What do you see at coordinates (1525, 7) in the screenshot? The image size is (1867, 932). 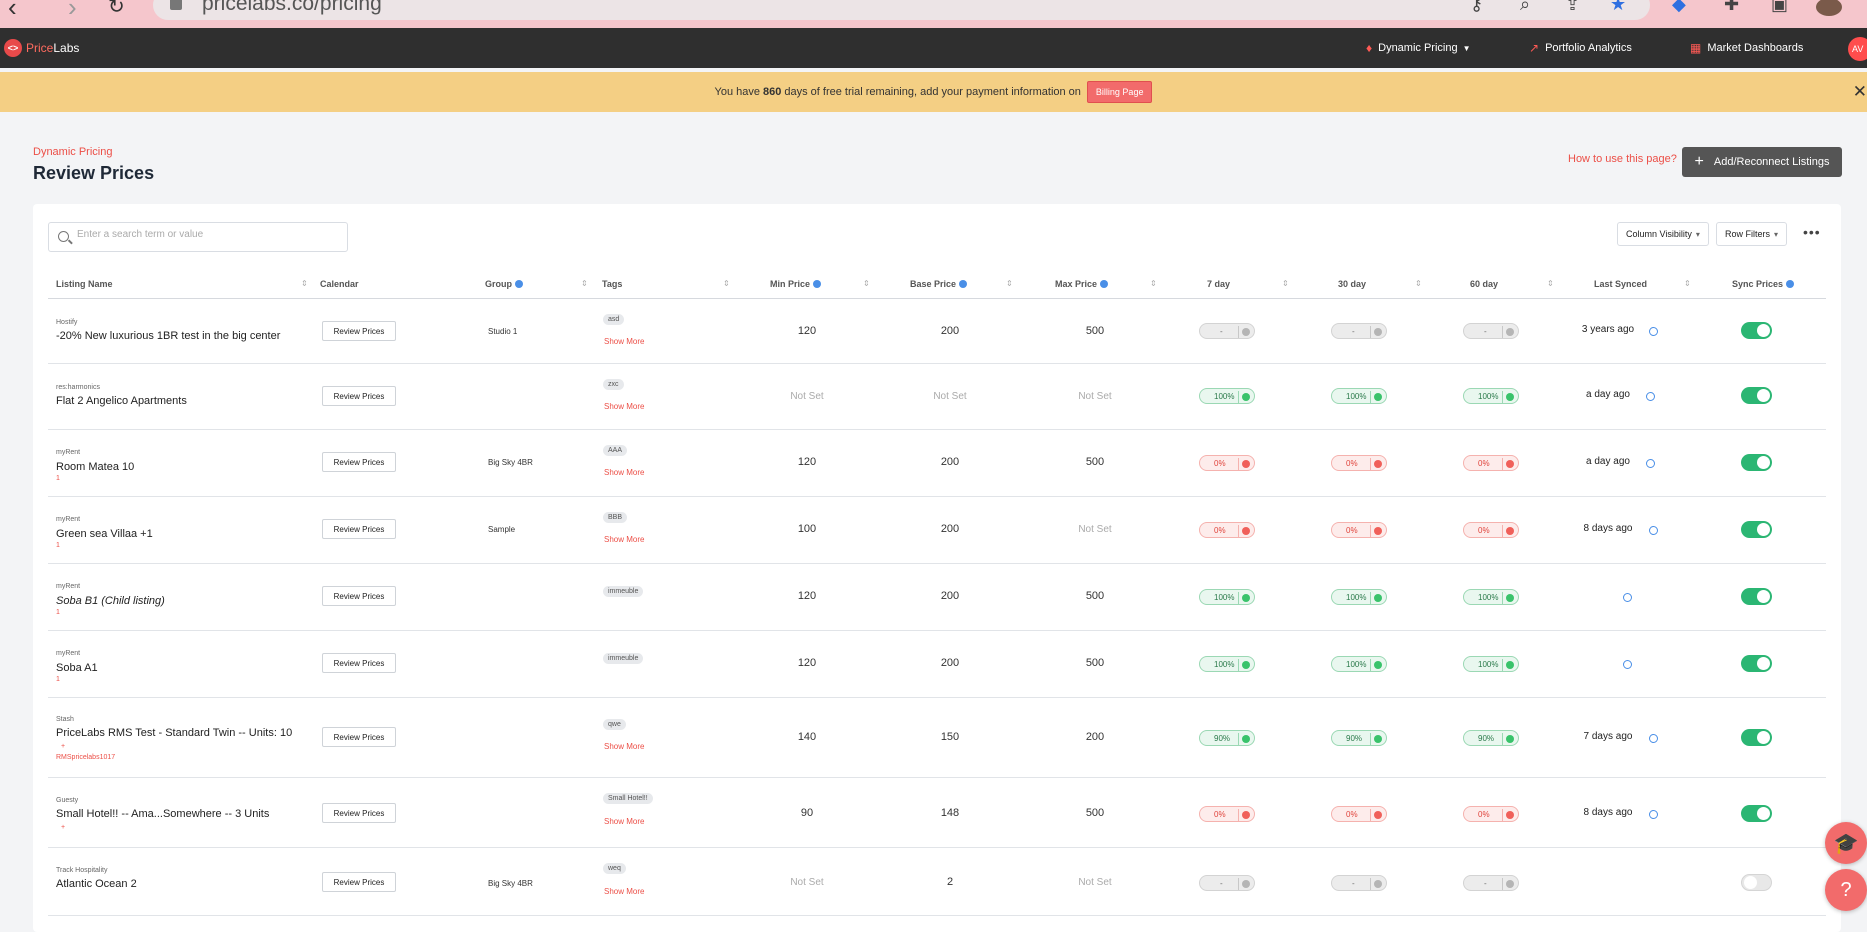 I see `zoom-icon: ⌕` at bounding box center [1525, 7].